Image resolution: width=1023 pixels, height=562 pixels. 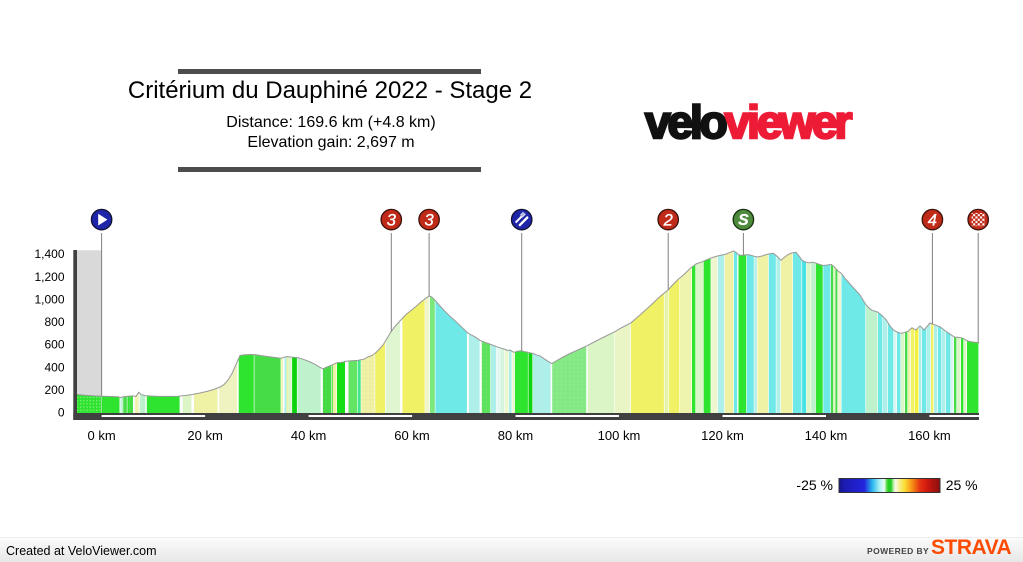 I want to click on svg-text: 60 km, so click(x=411, y=435).